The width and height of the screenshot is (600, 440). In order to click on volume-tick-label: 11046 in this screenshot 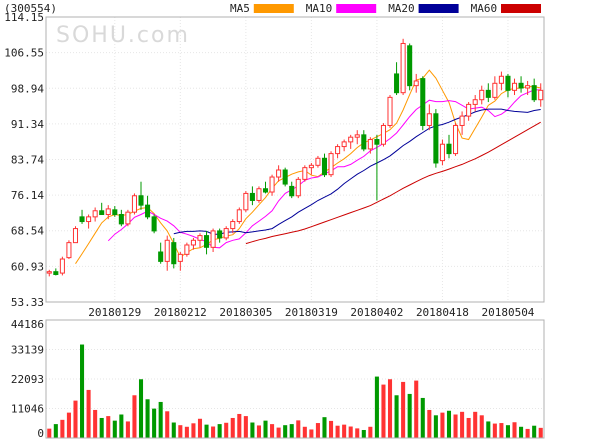, I will do `click(27, 409)`.